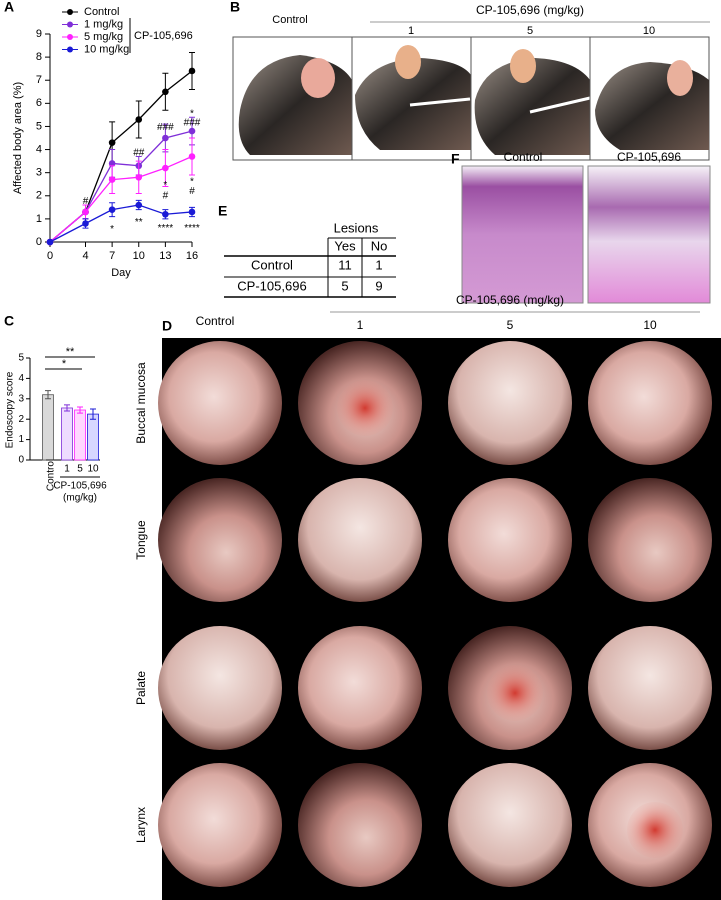 This screenshot has height=900, width=721. I want to click on legend-label: Control, so click(101, 12).